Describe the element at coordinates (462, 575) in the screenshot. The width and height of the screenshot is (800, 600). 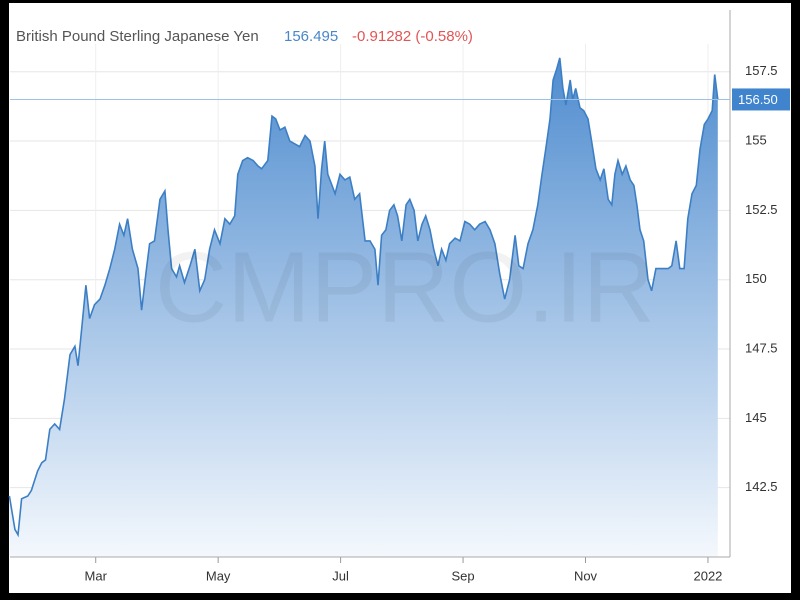
I see `x-tick-label: Sep` at that location.